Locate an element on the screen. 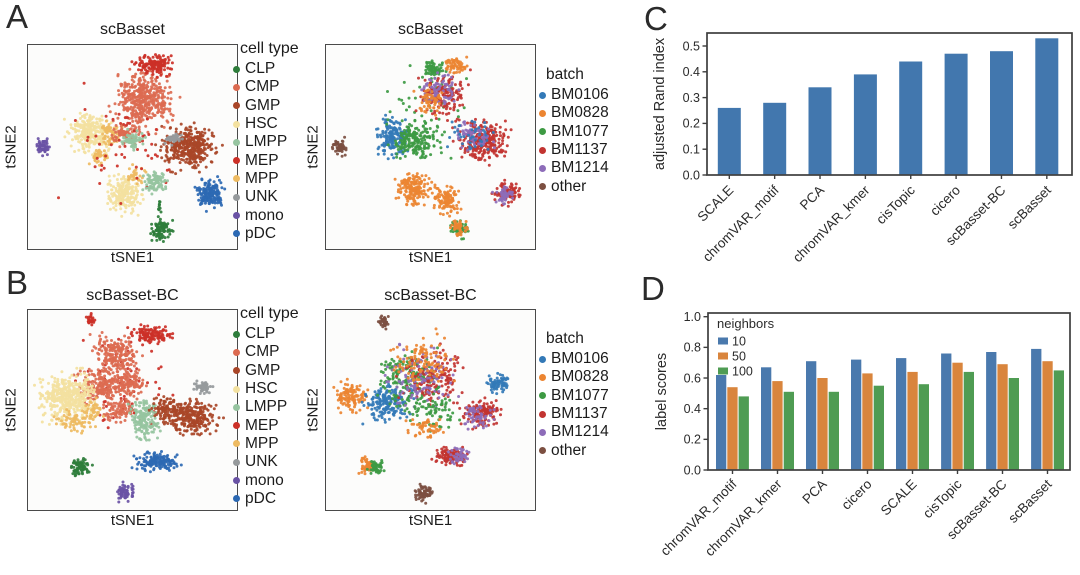 The width and height of the screenshot is (1080, 575). bar-cisTopic is located at coordinates (911, 118).